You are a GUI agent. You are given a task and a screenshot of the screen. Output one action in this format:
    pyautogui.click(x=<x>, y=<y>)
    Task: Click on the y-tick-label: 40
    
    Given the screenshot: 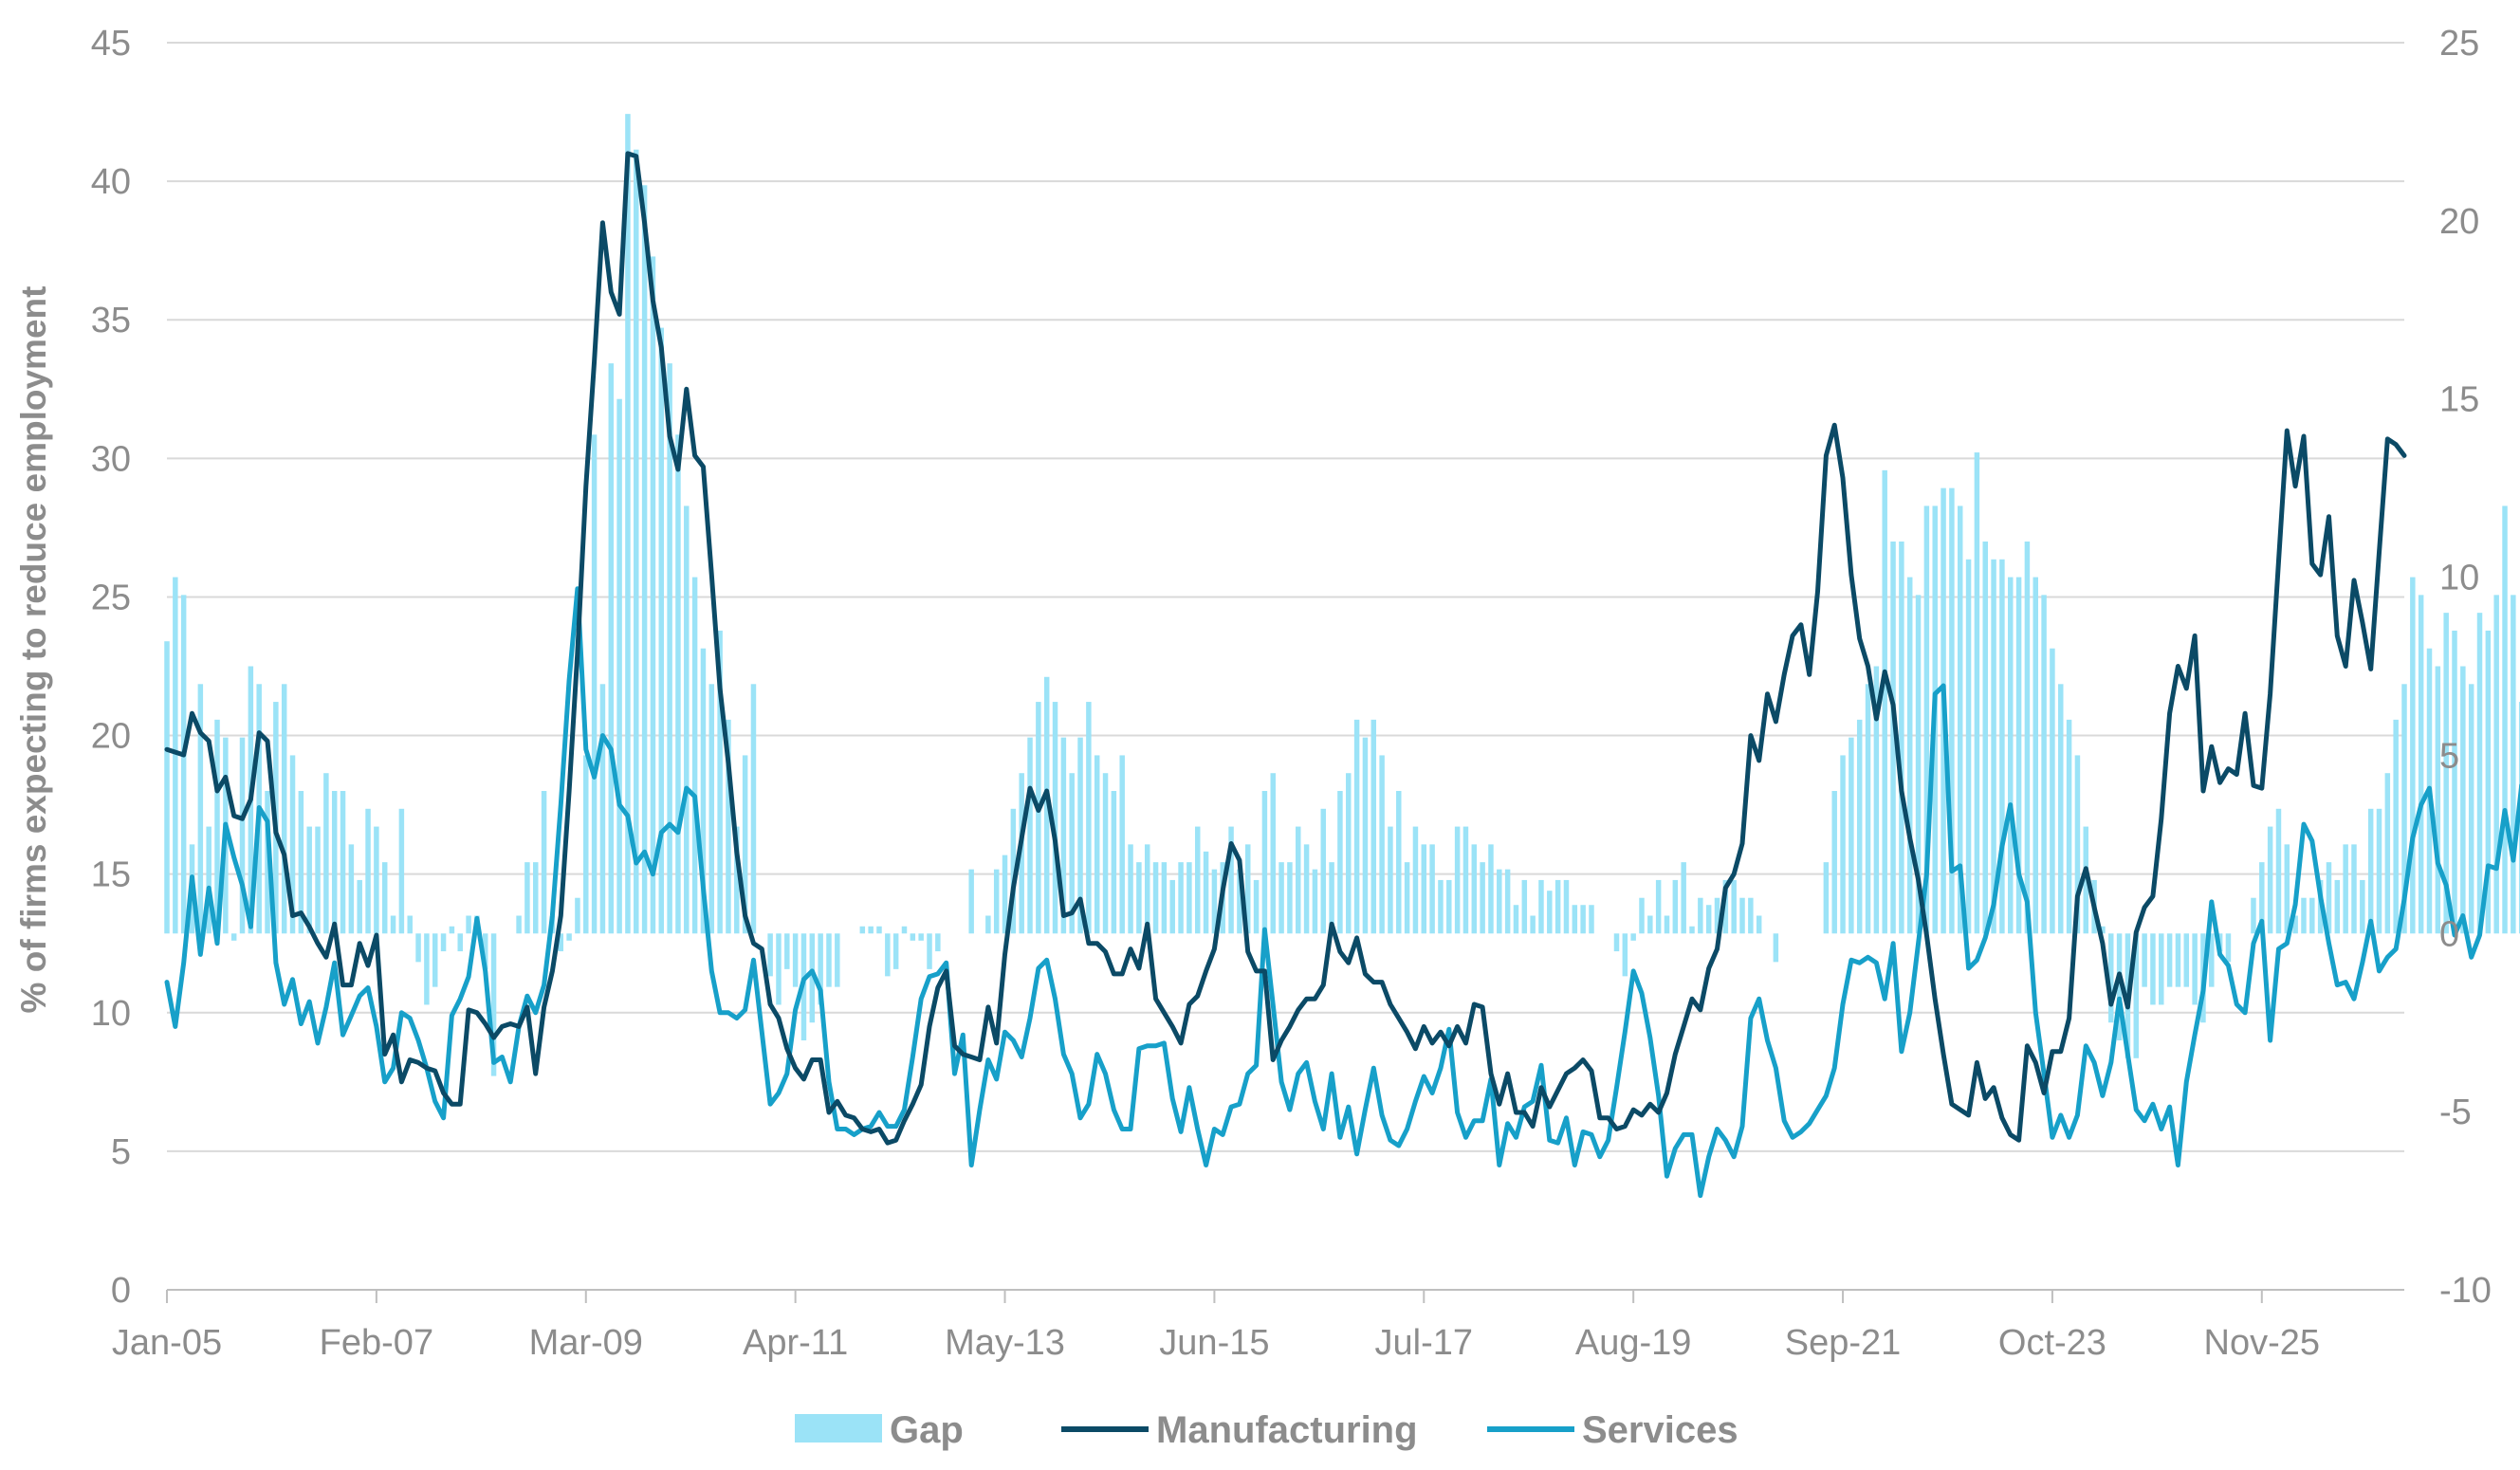 What is the action you would take?
    pyautogui.click(x=111, y=182)
    